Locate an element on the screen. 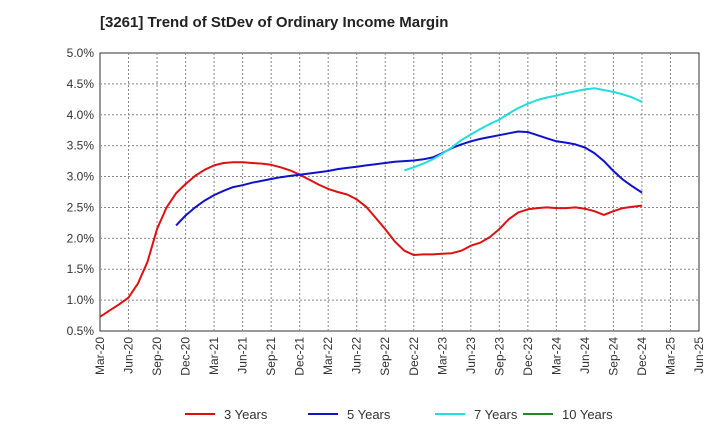 The height and width of the screenshot is (440, 720). x-tick-label: Sep-23 is located at coordinates (499, 356).